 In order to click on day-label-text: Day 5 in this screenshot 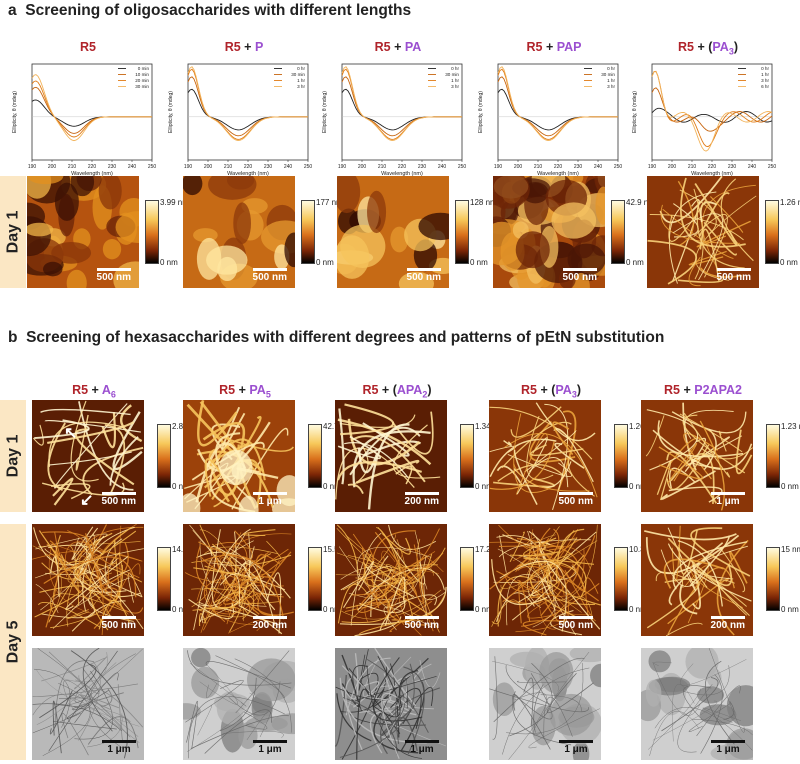, I will do `click(13, 642)`.